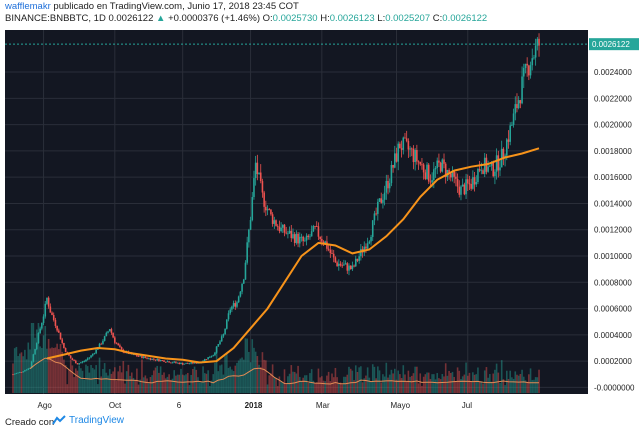  Describe the element at coordinates (28, 6) in the screenshot. I see `author-link: wafflemakr` at that location.